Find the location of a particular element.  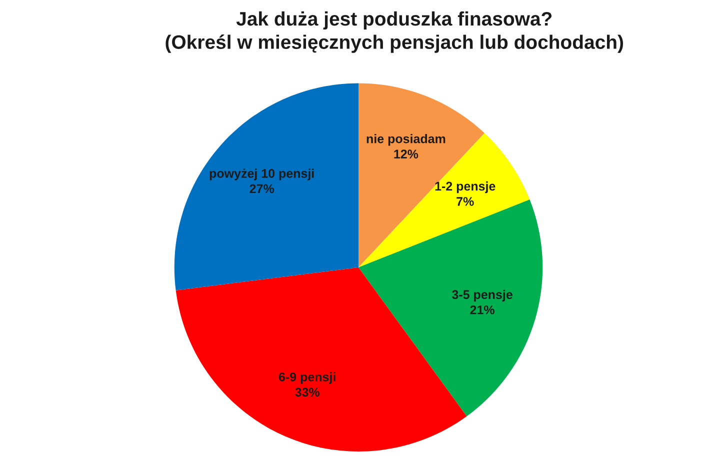

slice-label: nie posiadam is located at coordinates (406, 140).